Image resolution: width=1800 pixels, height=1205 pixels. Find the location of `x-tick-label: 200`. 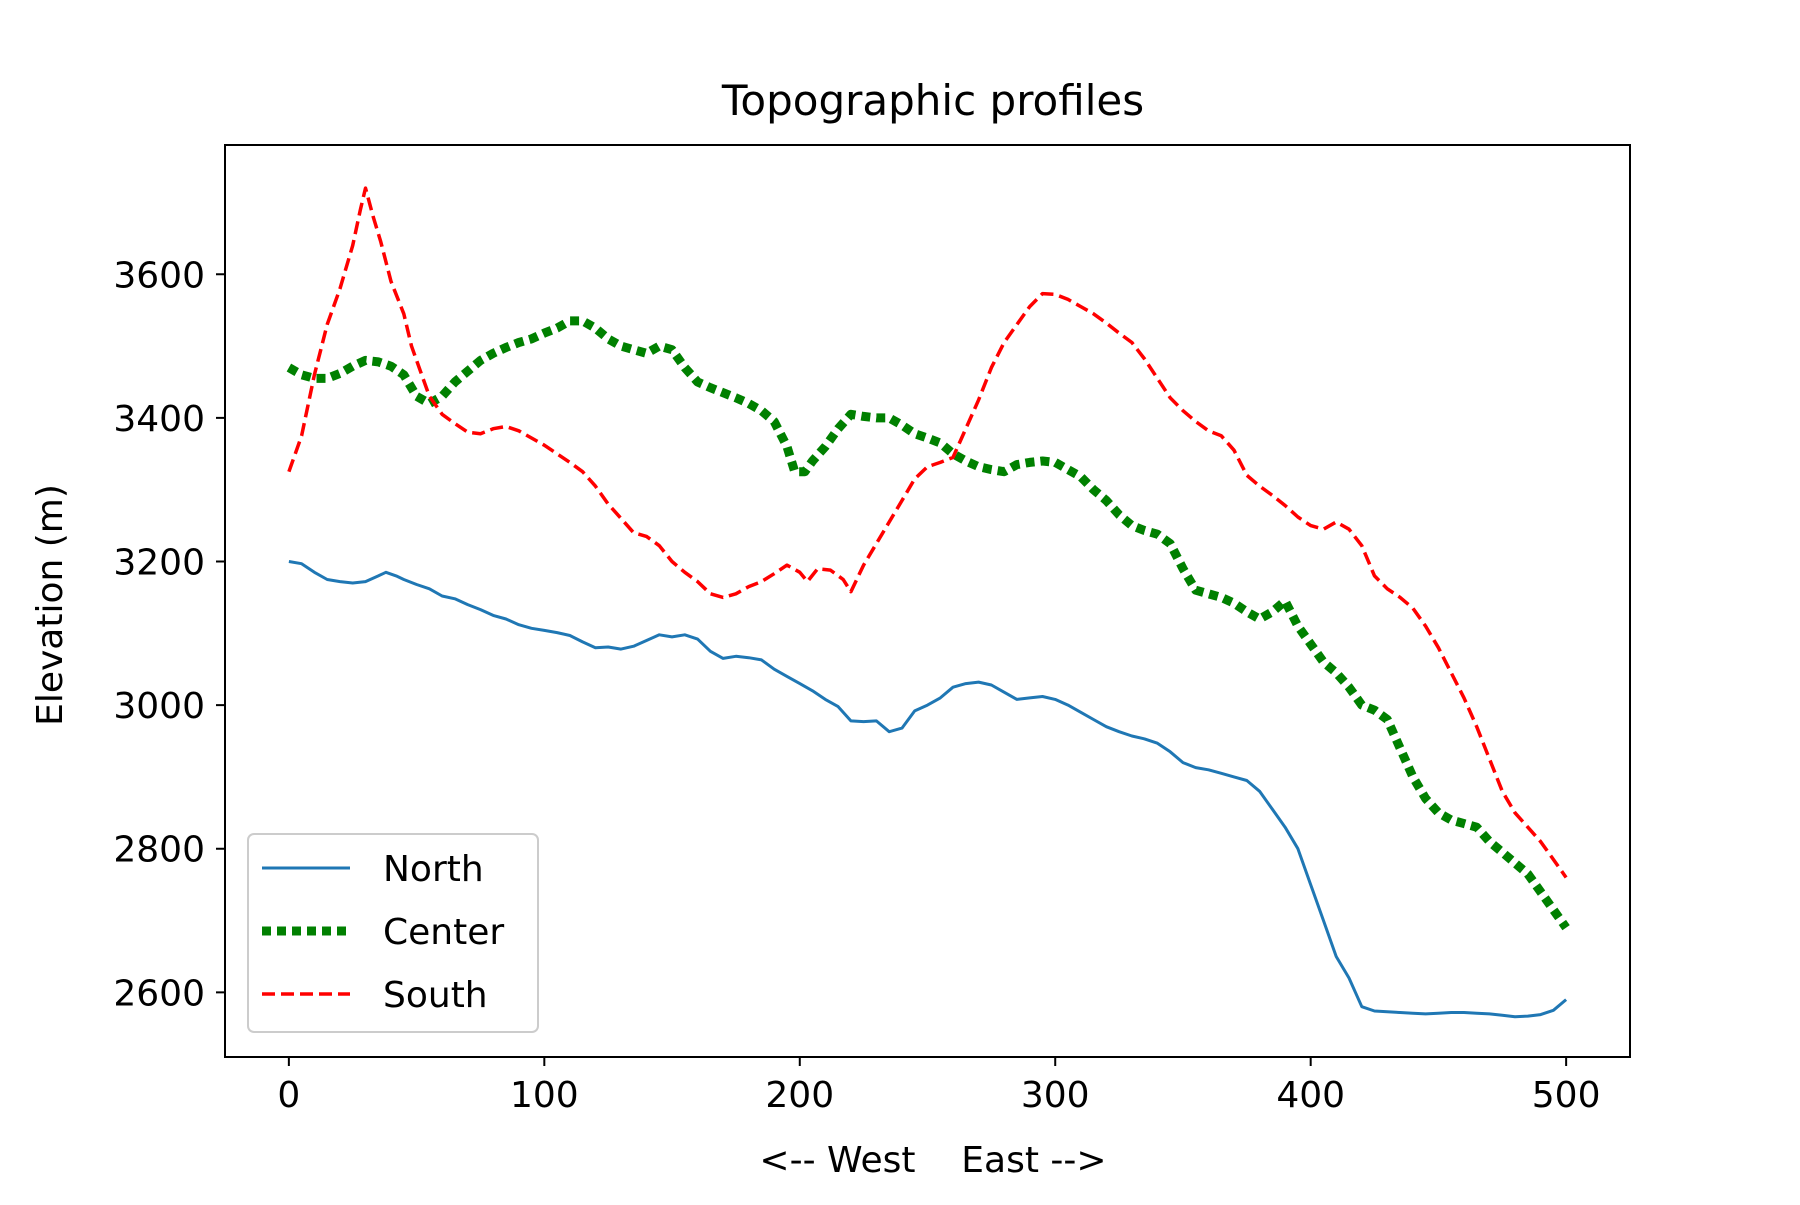

x-tick-label: 200 is located at coordinates (799, 1095).